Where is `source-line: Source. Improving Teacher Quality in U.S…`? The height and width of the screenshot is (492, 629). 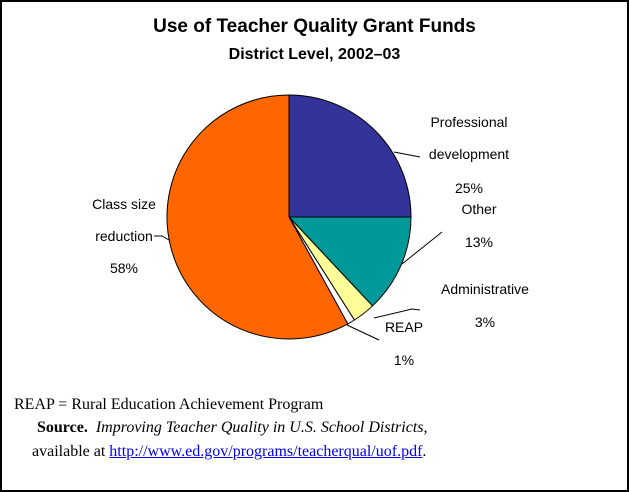
source-line: Source. Improving Teacher Quality in U.S… is located at coordinates (232, 428).